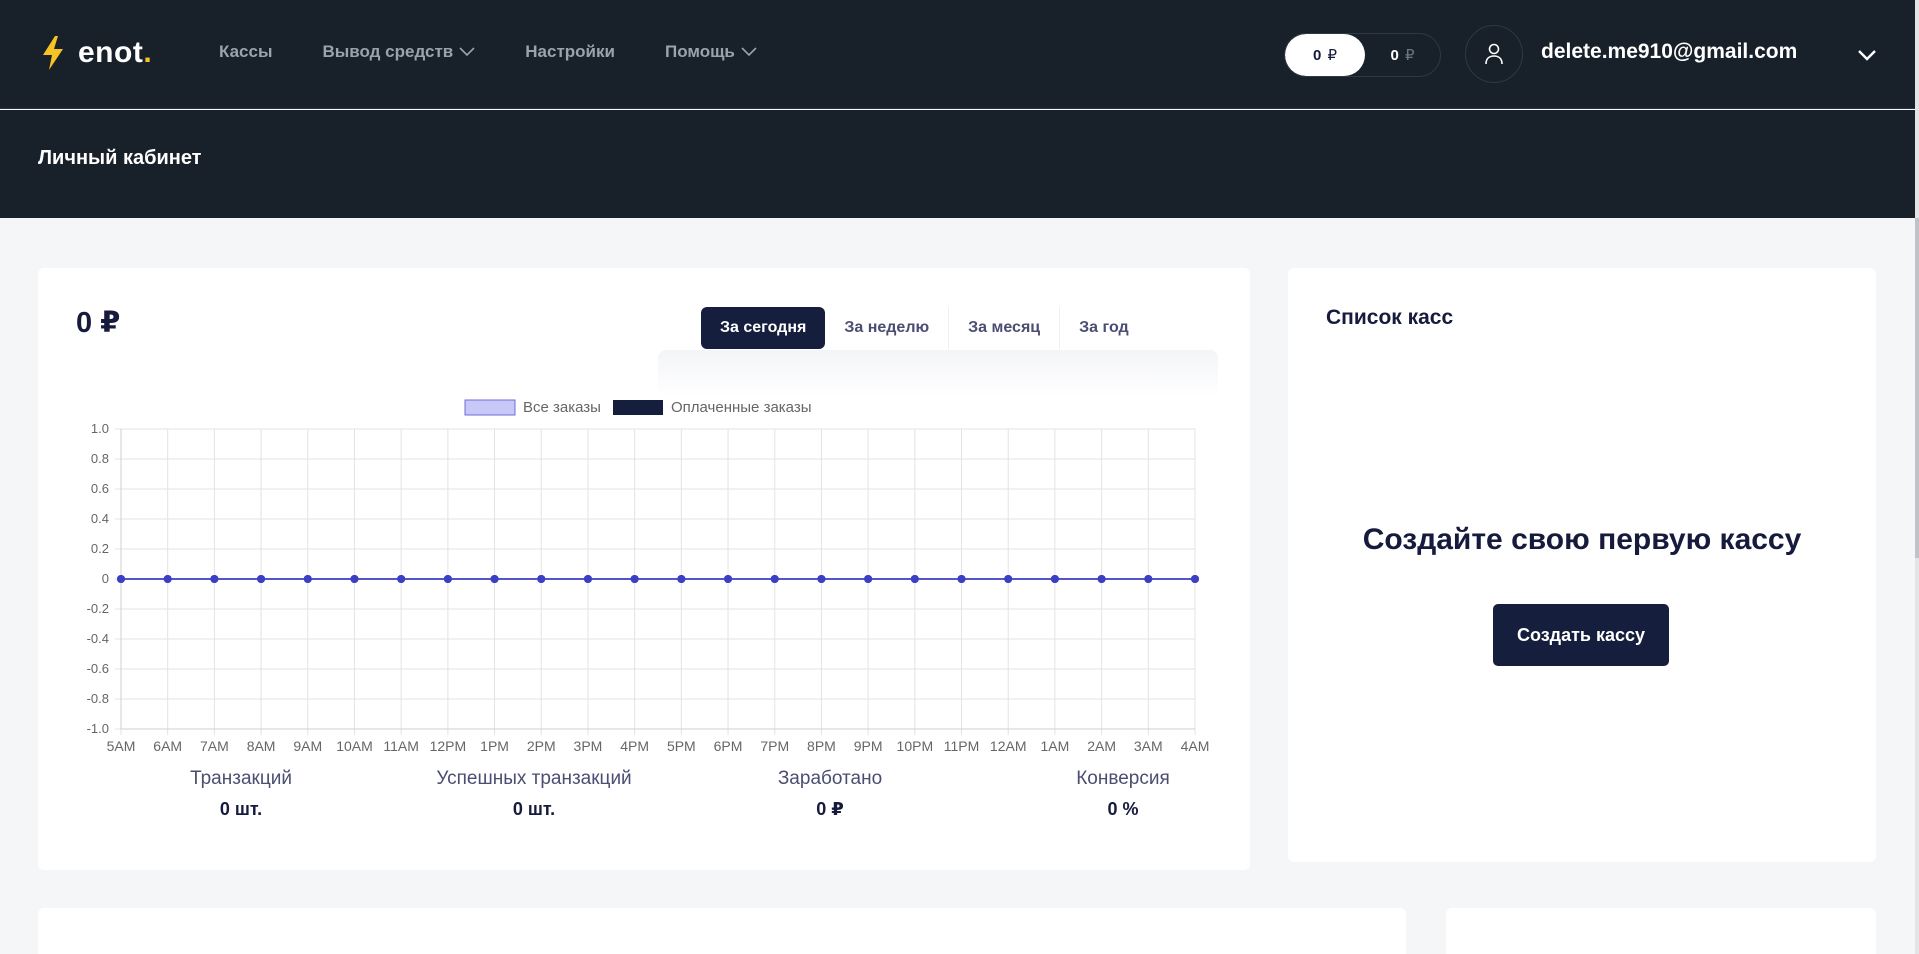 Image resolution: width=1919 pixels, height=954 pixels. What do you see at coordinates (98, 728) in the screenshot?
I see `y-tick-label: -1.0` at bounding box center [98, 728].